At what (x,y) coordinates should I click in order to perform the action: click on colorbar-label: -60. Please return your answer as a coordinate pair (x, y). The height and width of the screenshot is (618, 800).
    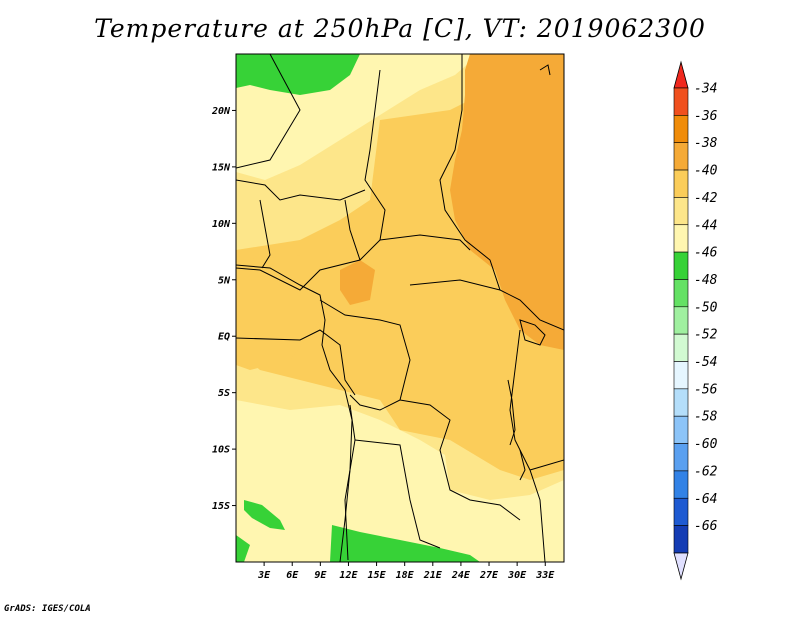
    Looking at the image, I should click on (706, 444).